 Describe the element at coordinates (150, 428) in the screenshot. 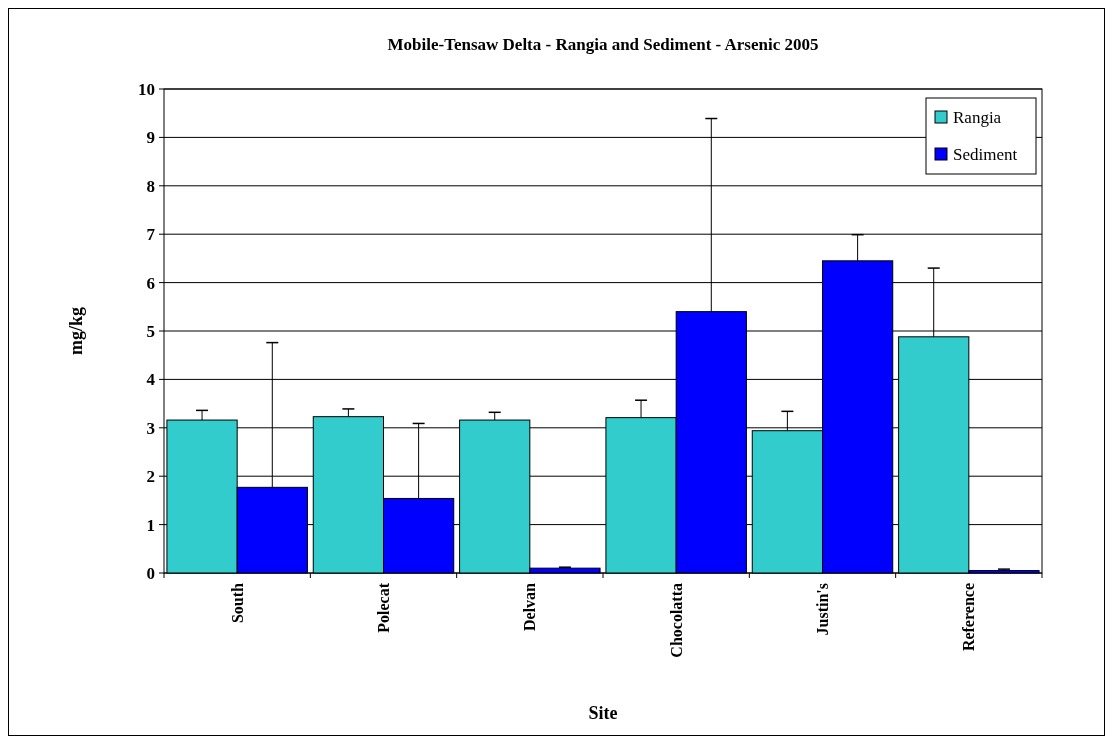

I see `y-tick-label: 3` at that location.